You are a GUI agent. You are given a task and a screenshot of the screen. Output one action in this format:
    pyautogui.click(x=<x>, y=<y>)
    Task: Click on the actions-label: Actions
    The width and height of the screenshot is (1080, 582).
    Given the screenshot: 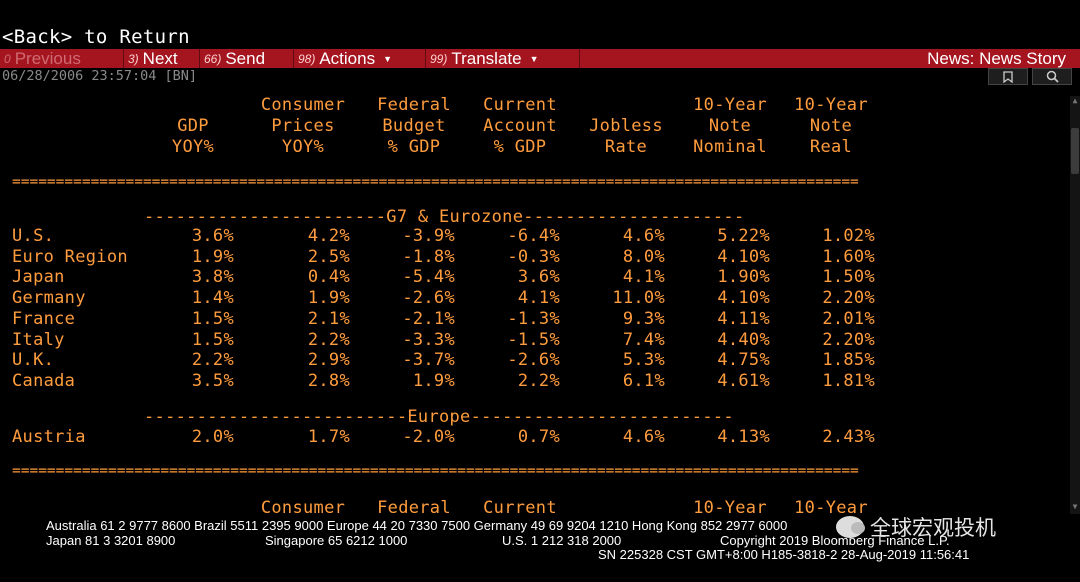 What is the action you would take?
    pyautogui.click(x=347, y=58)
    